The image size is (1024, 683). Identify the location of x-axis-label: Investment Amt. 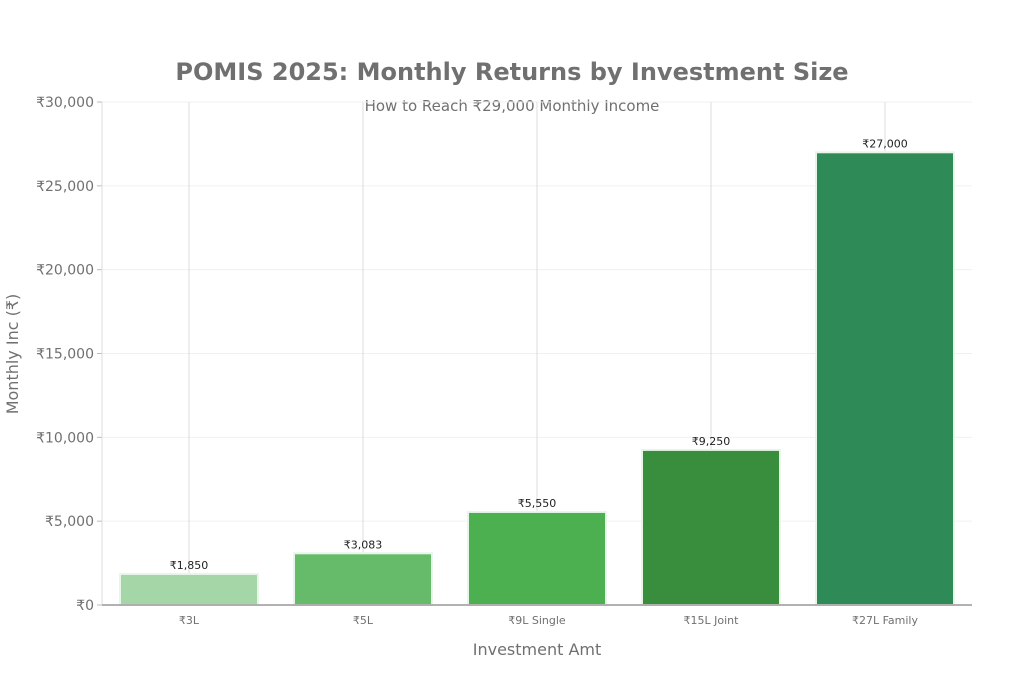
(537, 649).